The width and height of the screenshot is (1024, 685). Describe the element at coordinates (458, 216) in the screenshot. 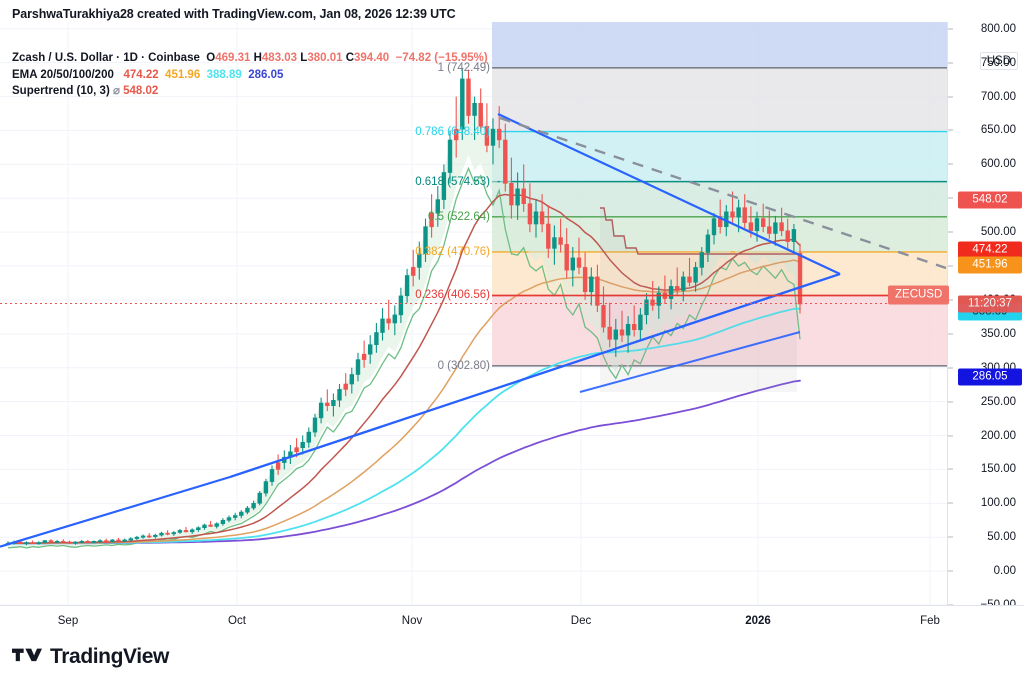

I see `fib-label-0-5: 0.5 (522.64)` at that location.